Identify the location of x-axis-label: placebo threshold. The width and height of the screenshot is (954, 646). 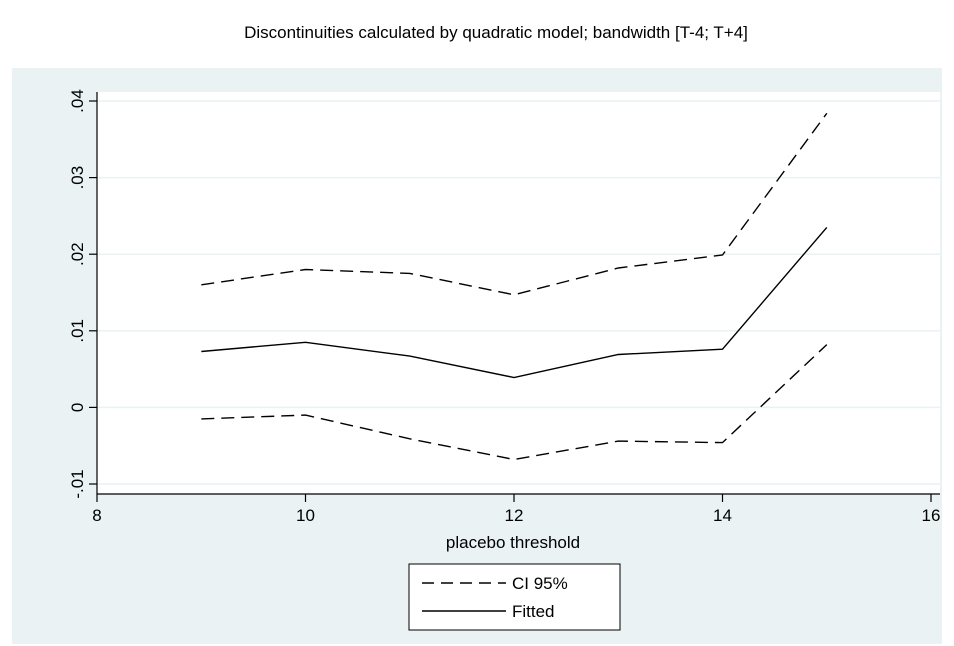
(513, 542).